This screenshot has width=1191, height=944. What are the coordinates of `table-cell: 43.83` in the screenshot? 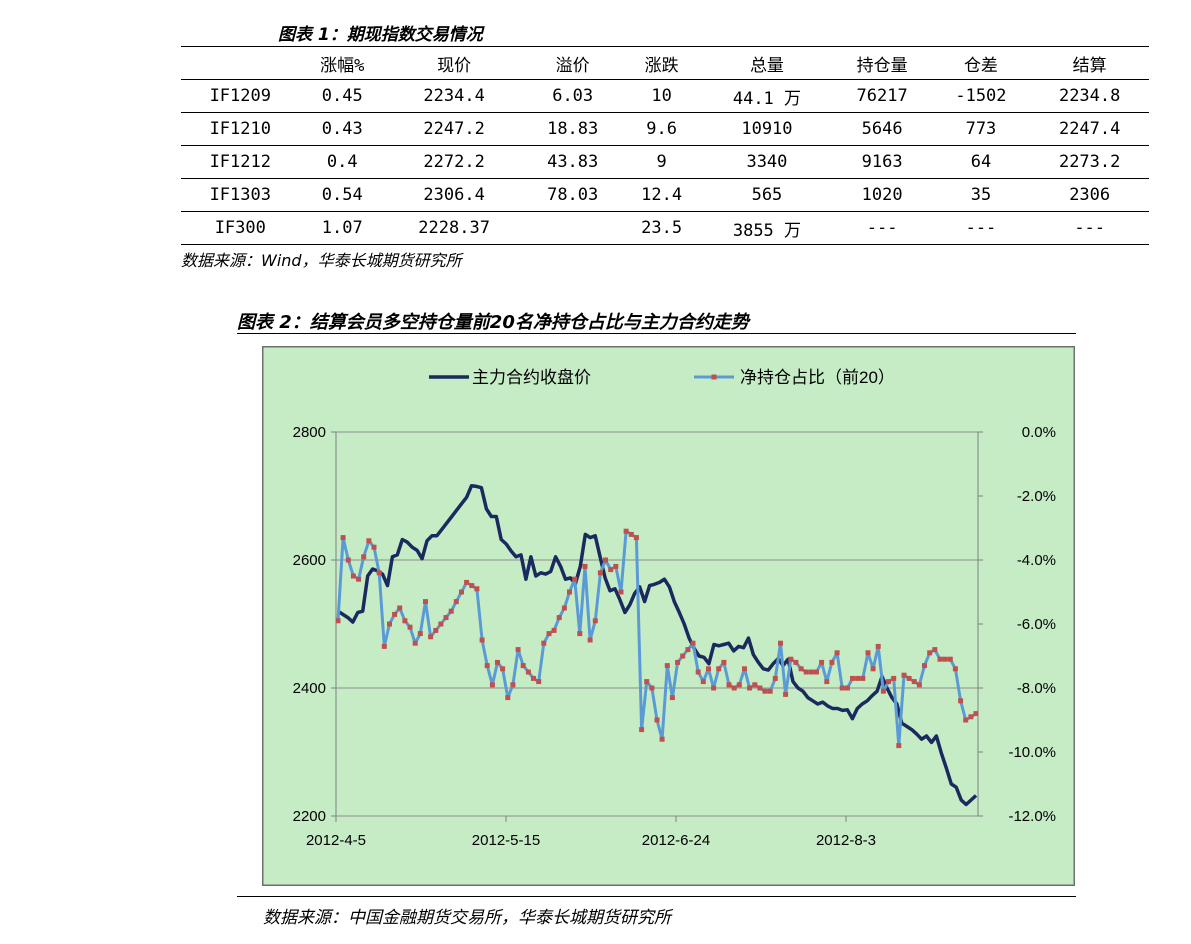 It's located at (573, 162).